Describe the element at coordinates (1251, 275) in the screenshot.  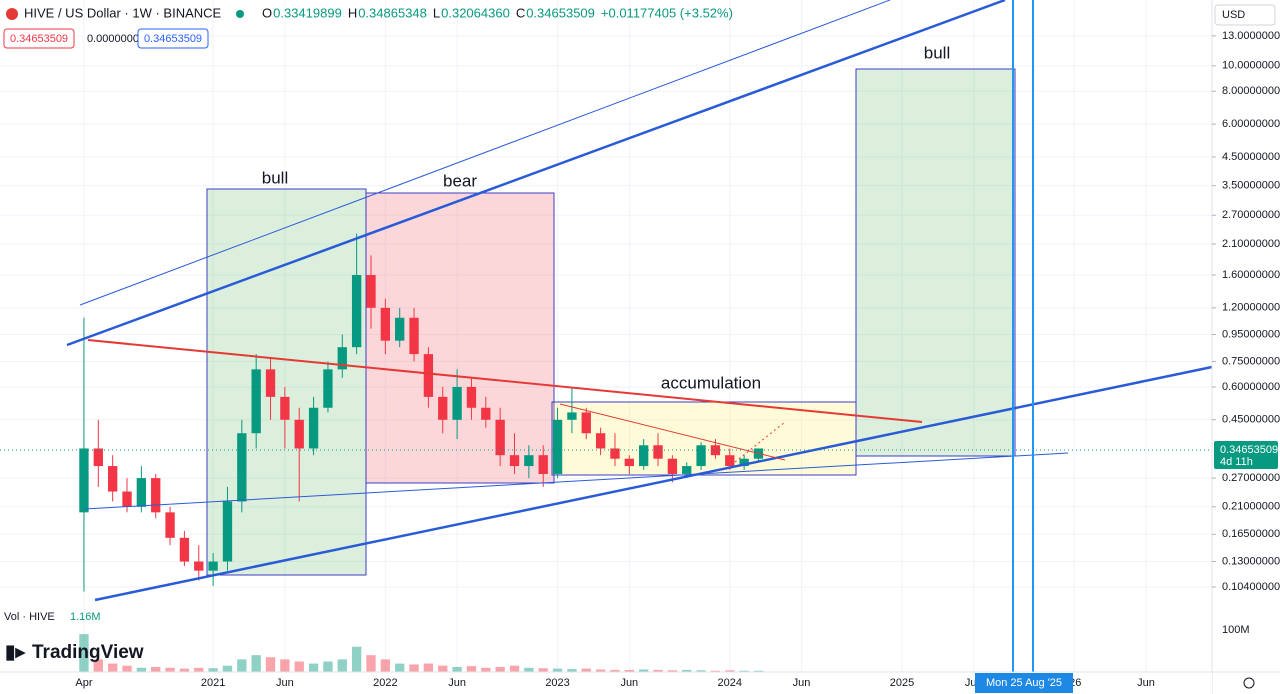
I see `y-tick-label: 1.60000000` at that location.